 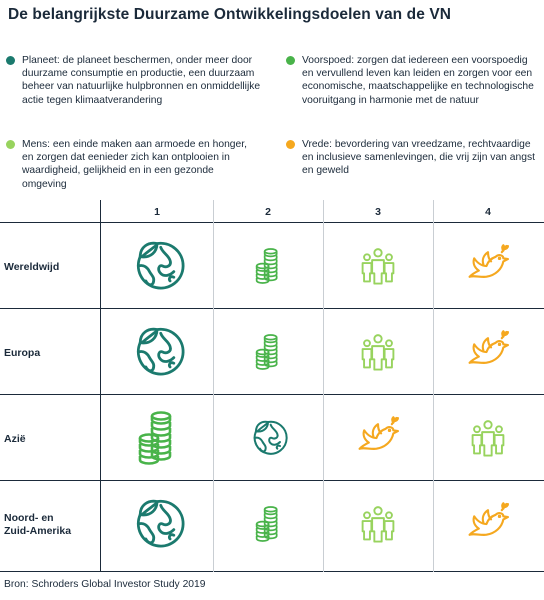 I want to click on column-header-3: 3, so click(x=378, y=212).